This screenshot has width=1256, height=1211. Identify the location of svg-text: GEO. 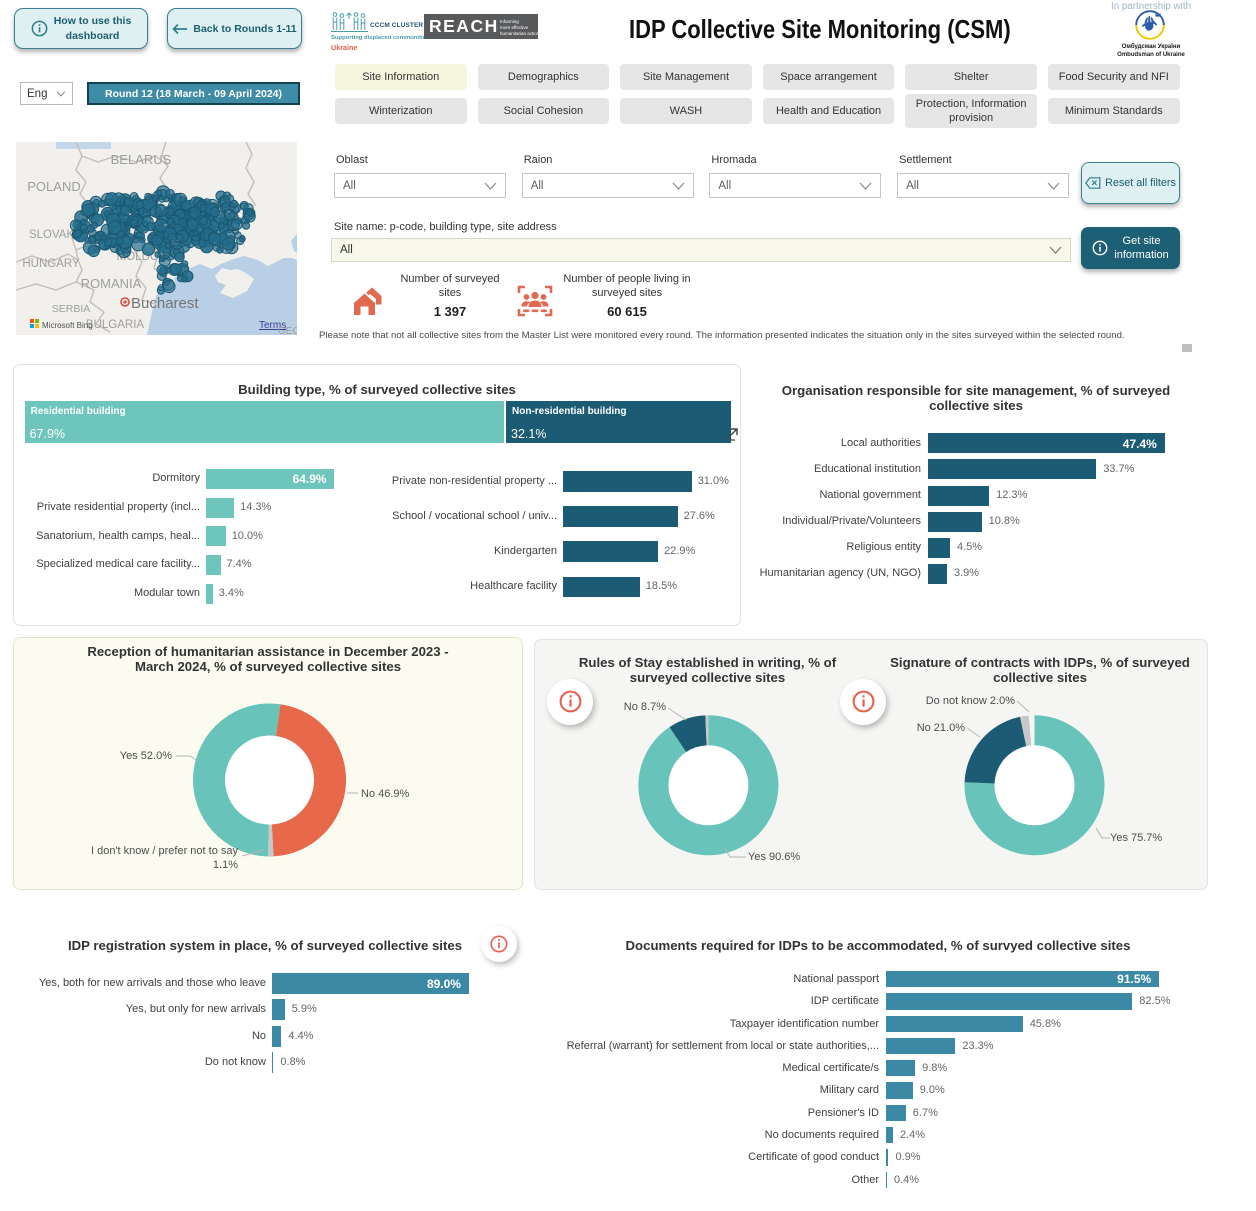
(287, 330).